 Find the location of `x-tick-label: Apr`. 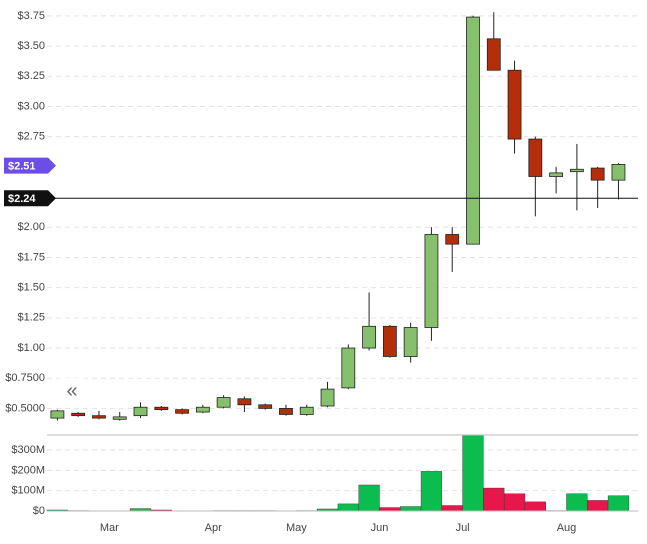

x-tick-label: Apr is located at coordinates (213, 528).